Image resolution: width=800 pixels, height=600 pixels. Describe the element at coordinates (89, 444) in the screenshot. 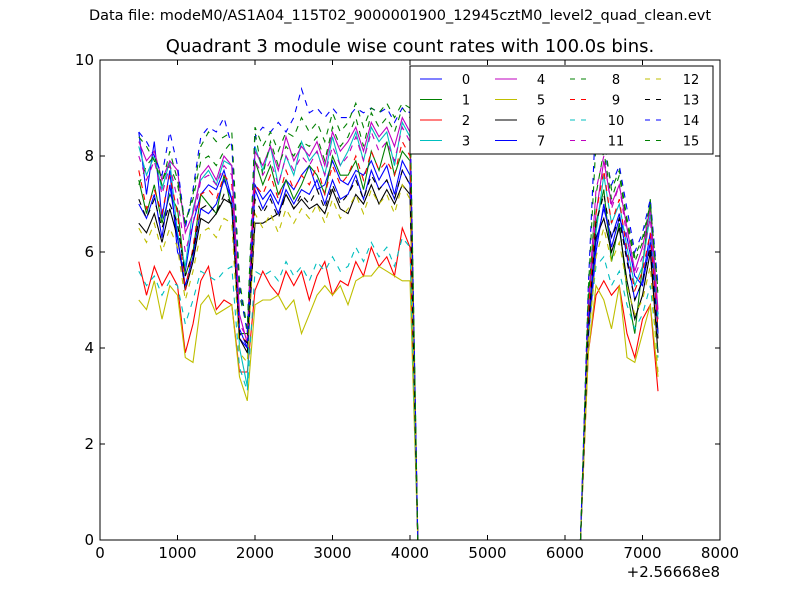

I see `y-tick-label: 2` at that location.